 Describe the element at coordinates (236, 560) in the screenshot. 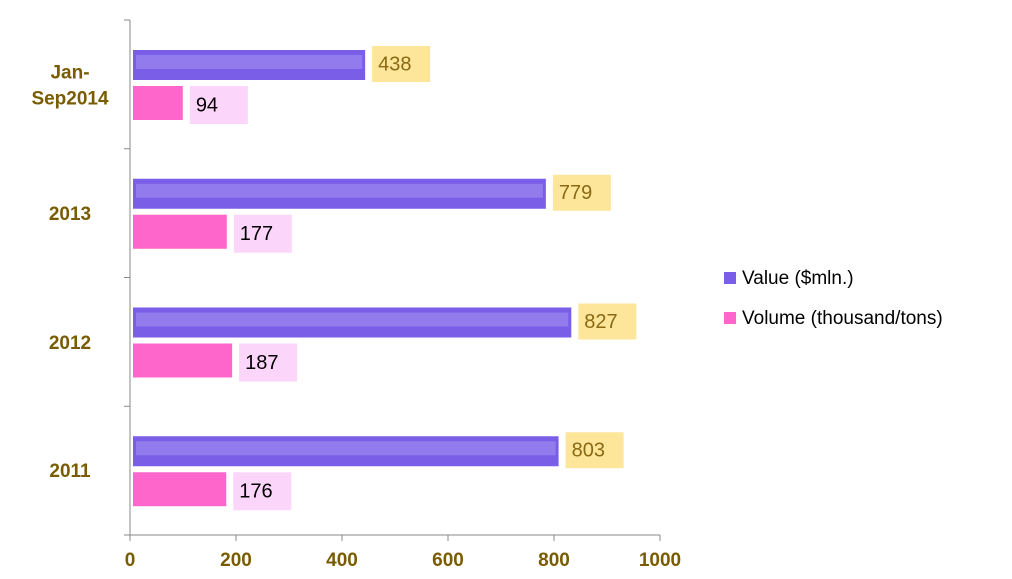

I see `x-tick-label: 200` at that location.